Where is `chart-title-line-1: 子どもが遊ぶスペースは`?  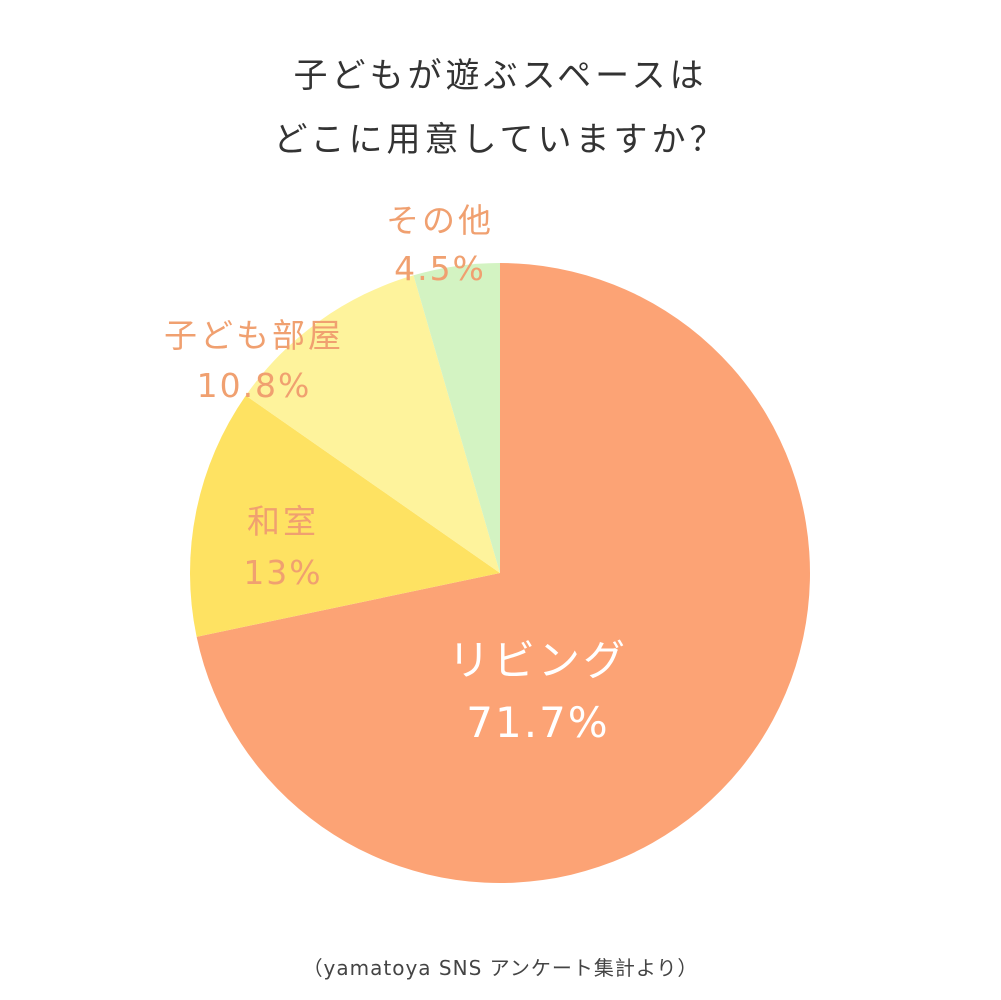 chart-title-line-1: 子どもが遊ぶスペースは is located at coordinates (500, 76).